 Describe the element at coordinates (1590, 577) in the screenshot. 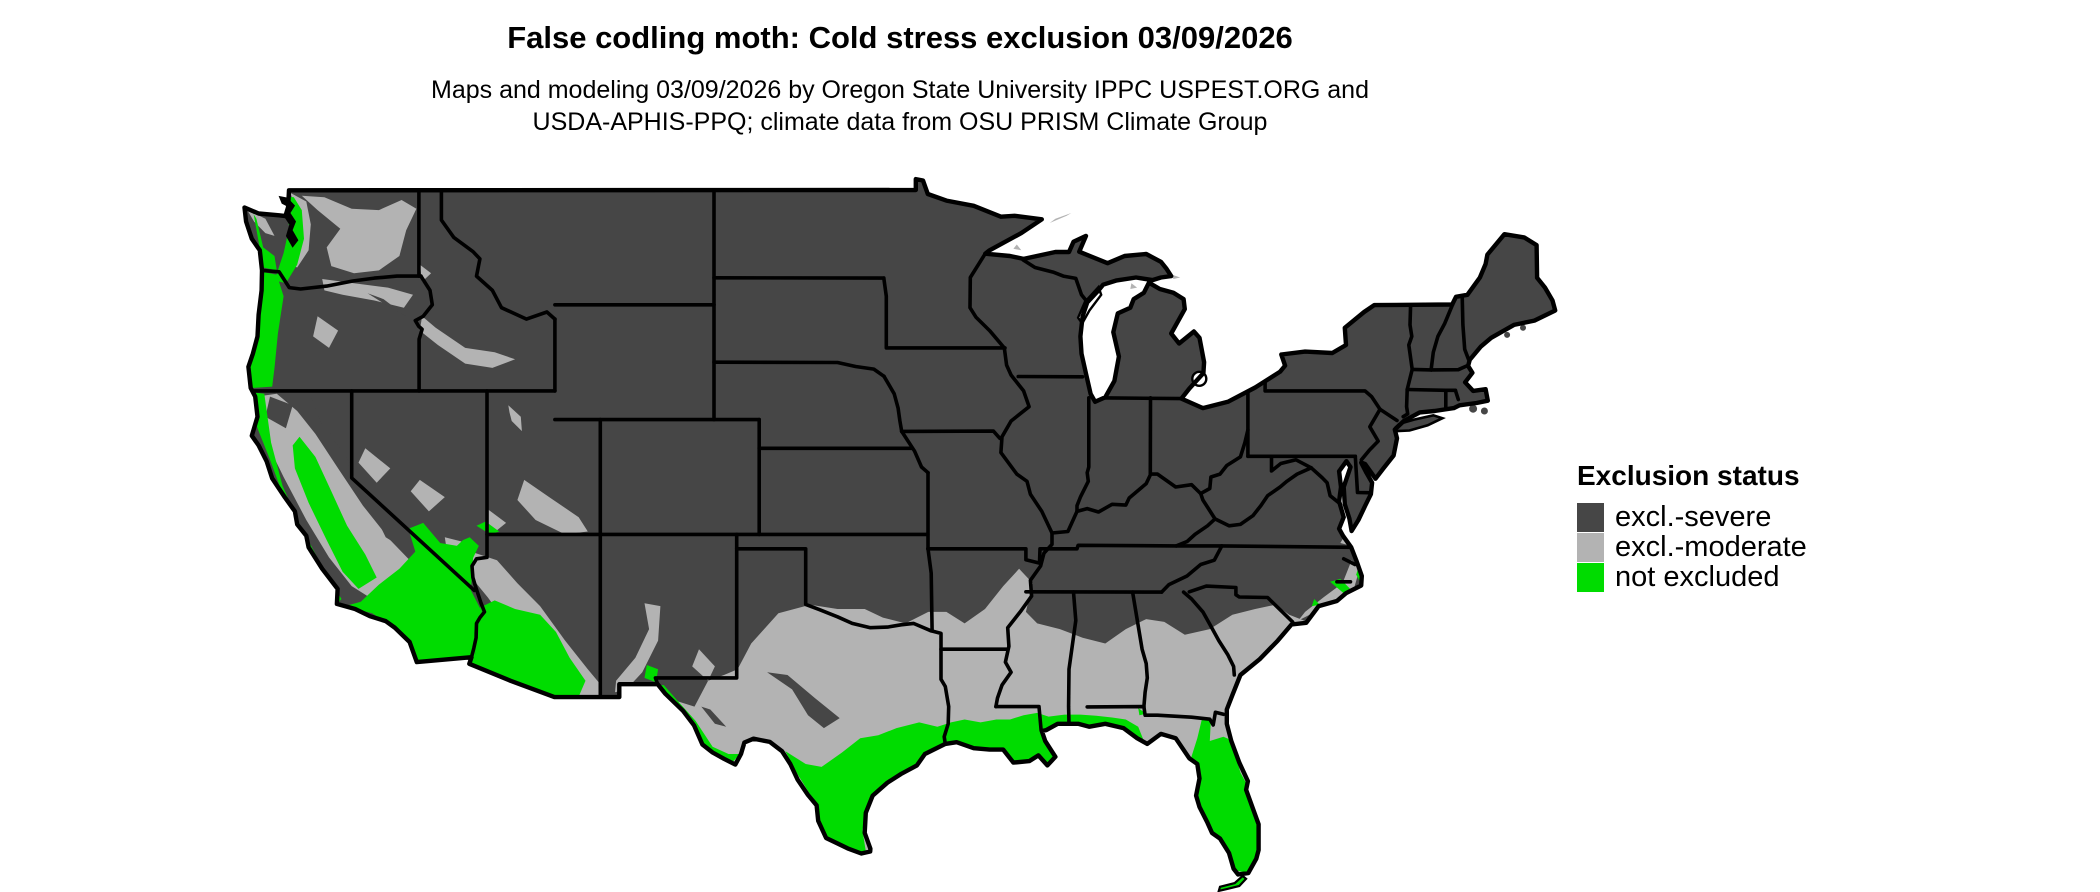

I see `not-excluded-swatch-icon` at that location.